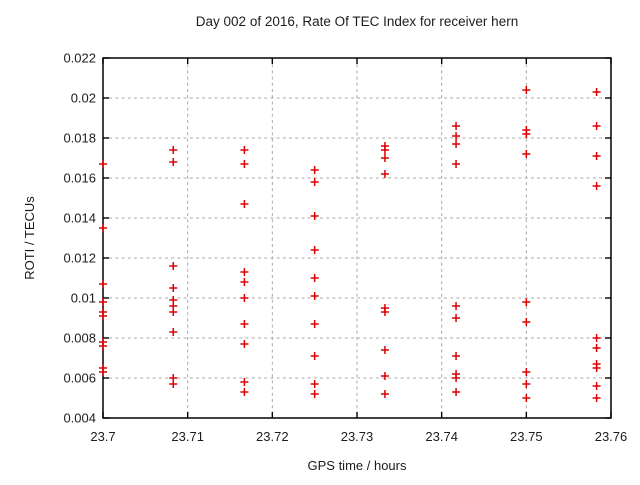  What do you see at coordinates (79, 378) in the screenshot?
I see `y-tick-label: 0.006` at bounding box center [79, 378].